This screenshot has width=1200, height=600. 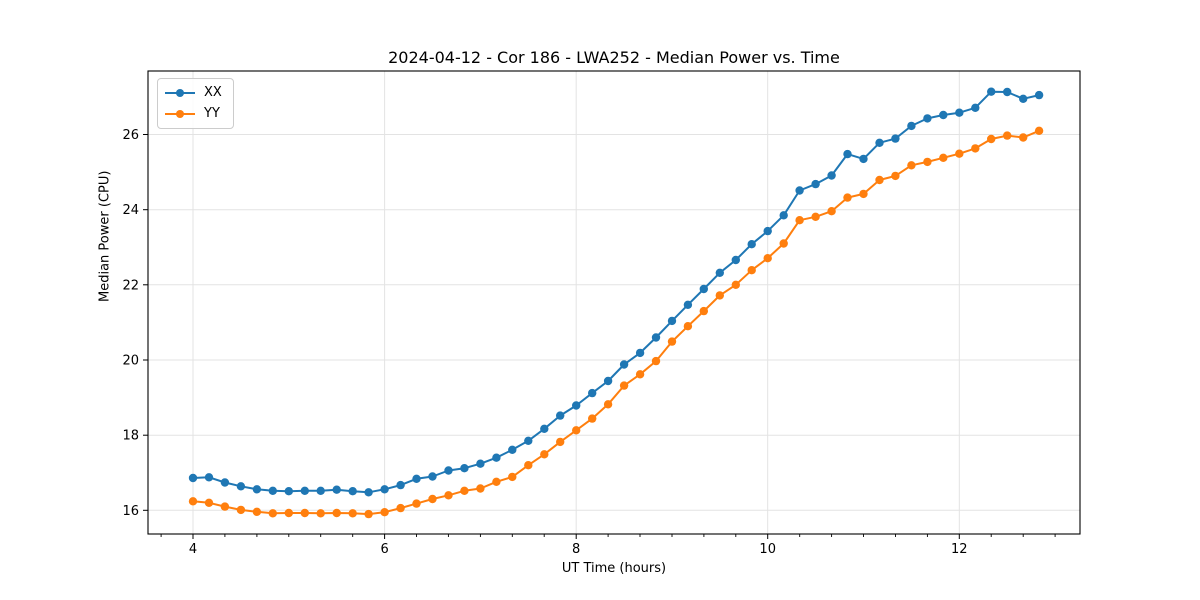 I want to click on legend-item-xx: XX, so click(x=193, y=93).